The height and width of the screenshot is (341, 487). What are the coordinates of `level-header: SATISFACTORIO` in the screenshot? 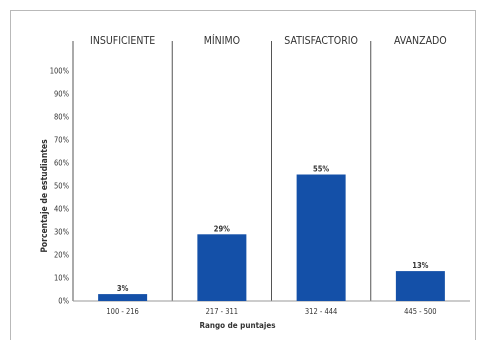 It's located at (321, 41).